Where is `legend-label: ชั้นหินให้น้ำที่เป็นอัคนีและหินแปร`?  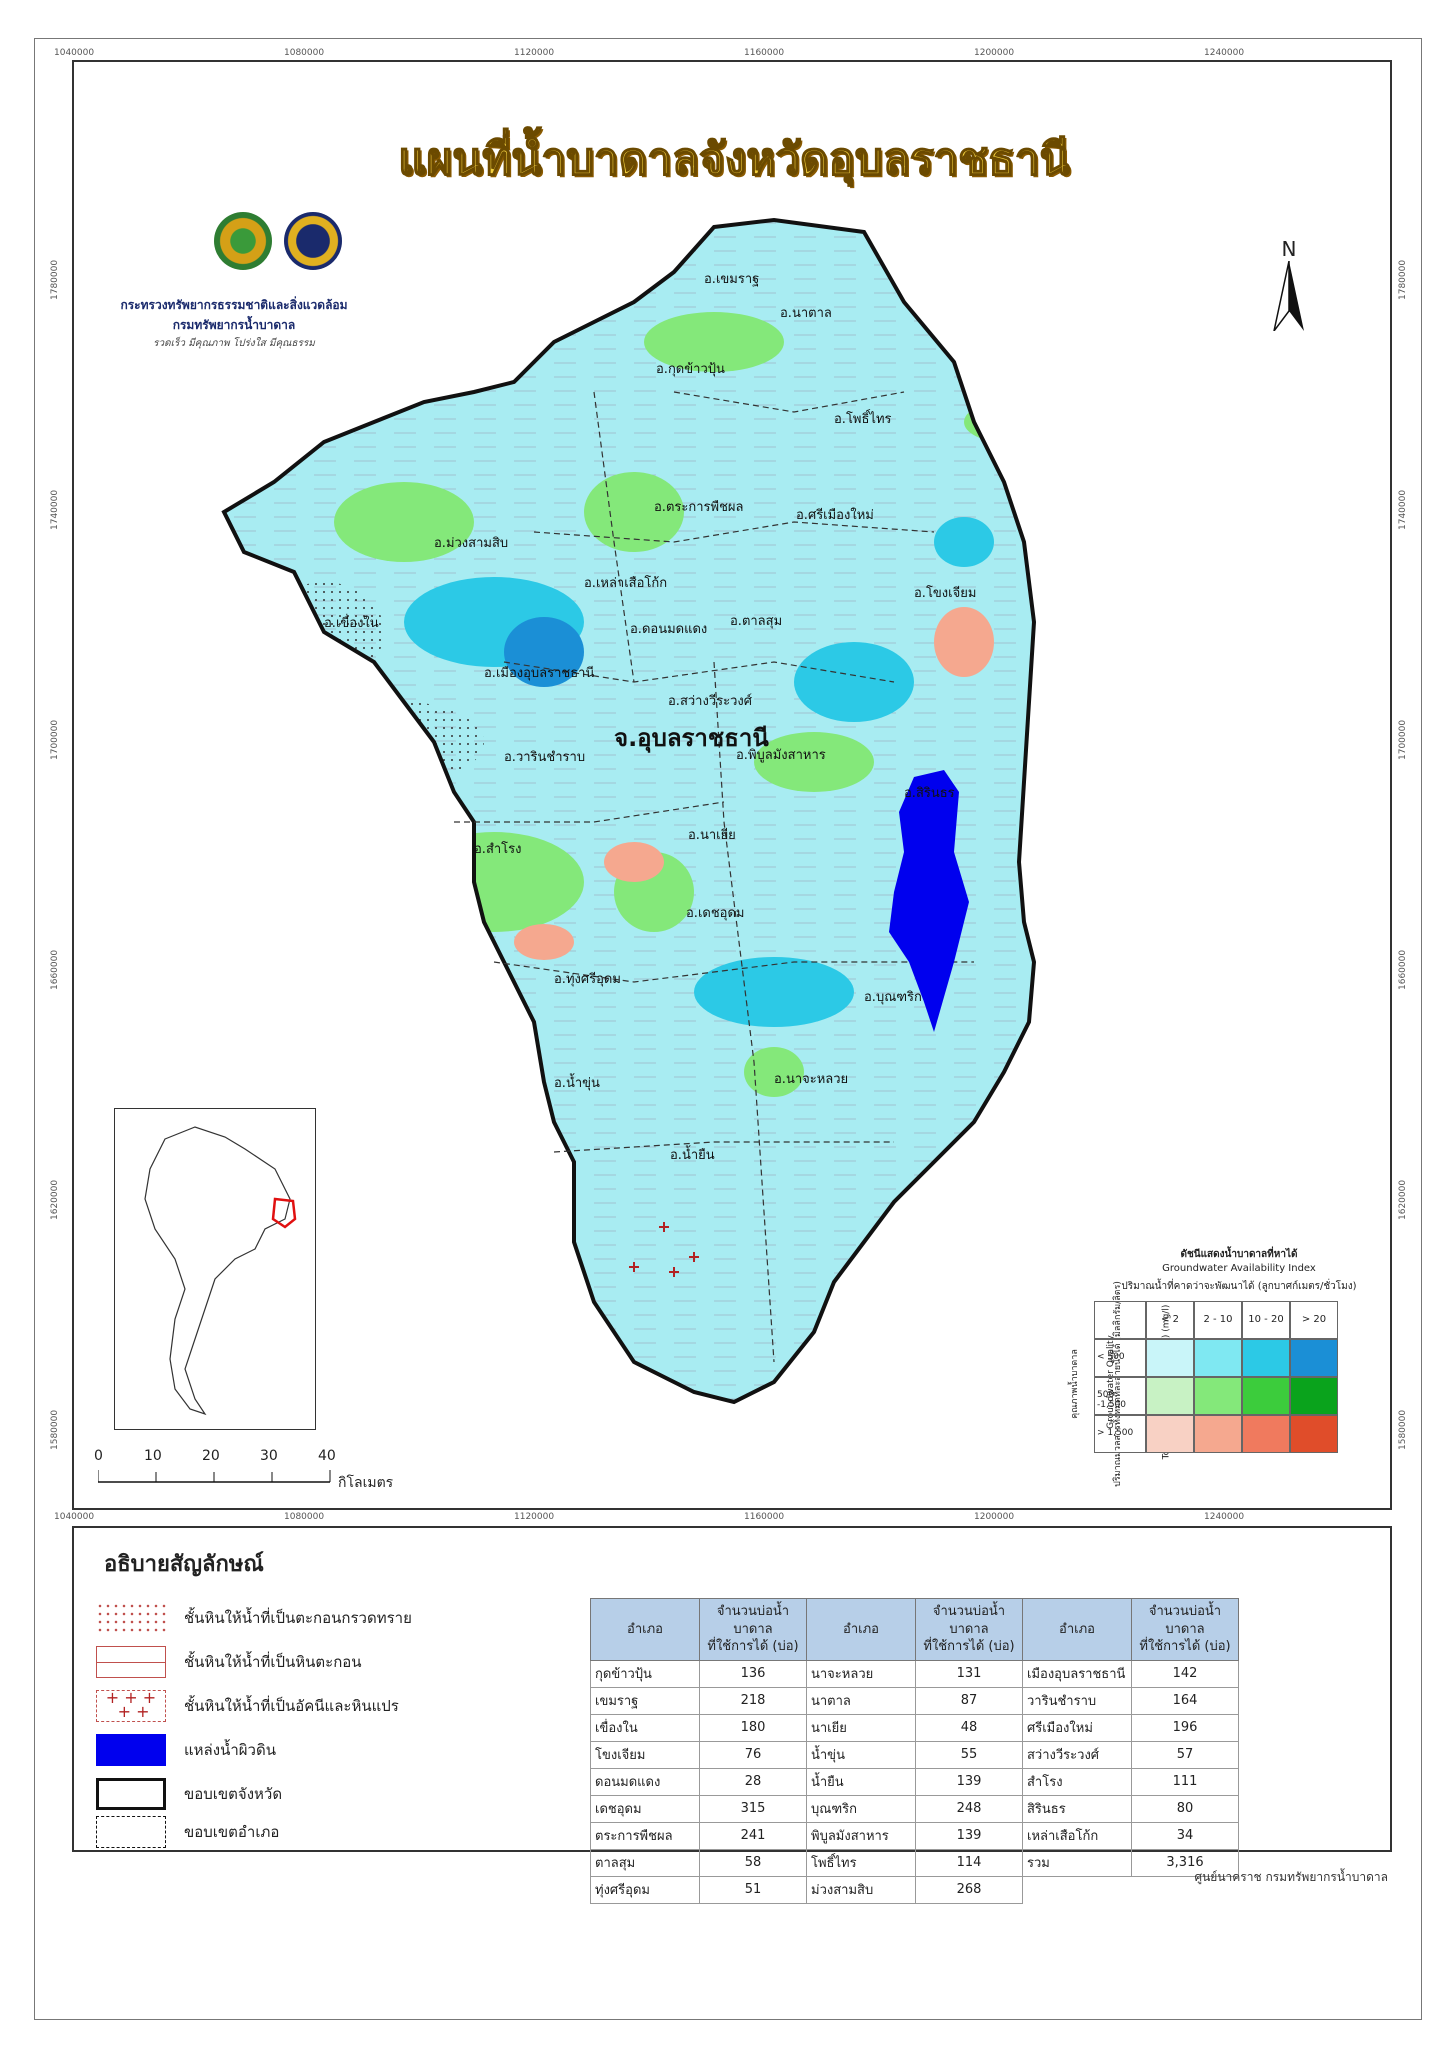 legend-label: ชั้นหินให้น้ำที่เป็นอัคนีและหินแปร is located at coordinates (291, 1706).